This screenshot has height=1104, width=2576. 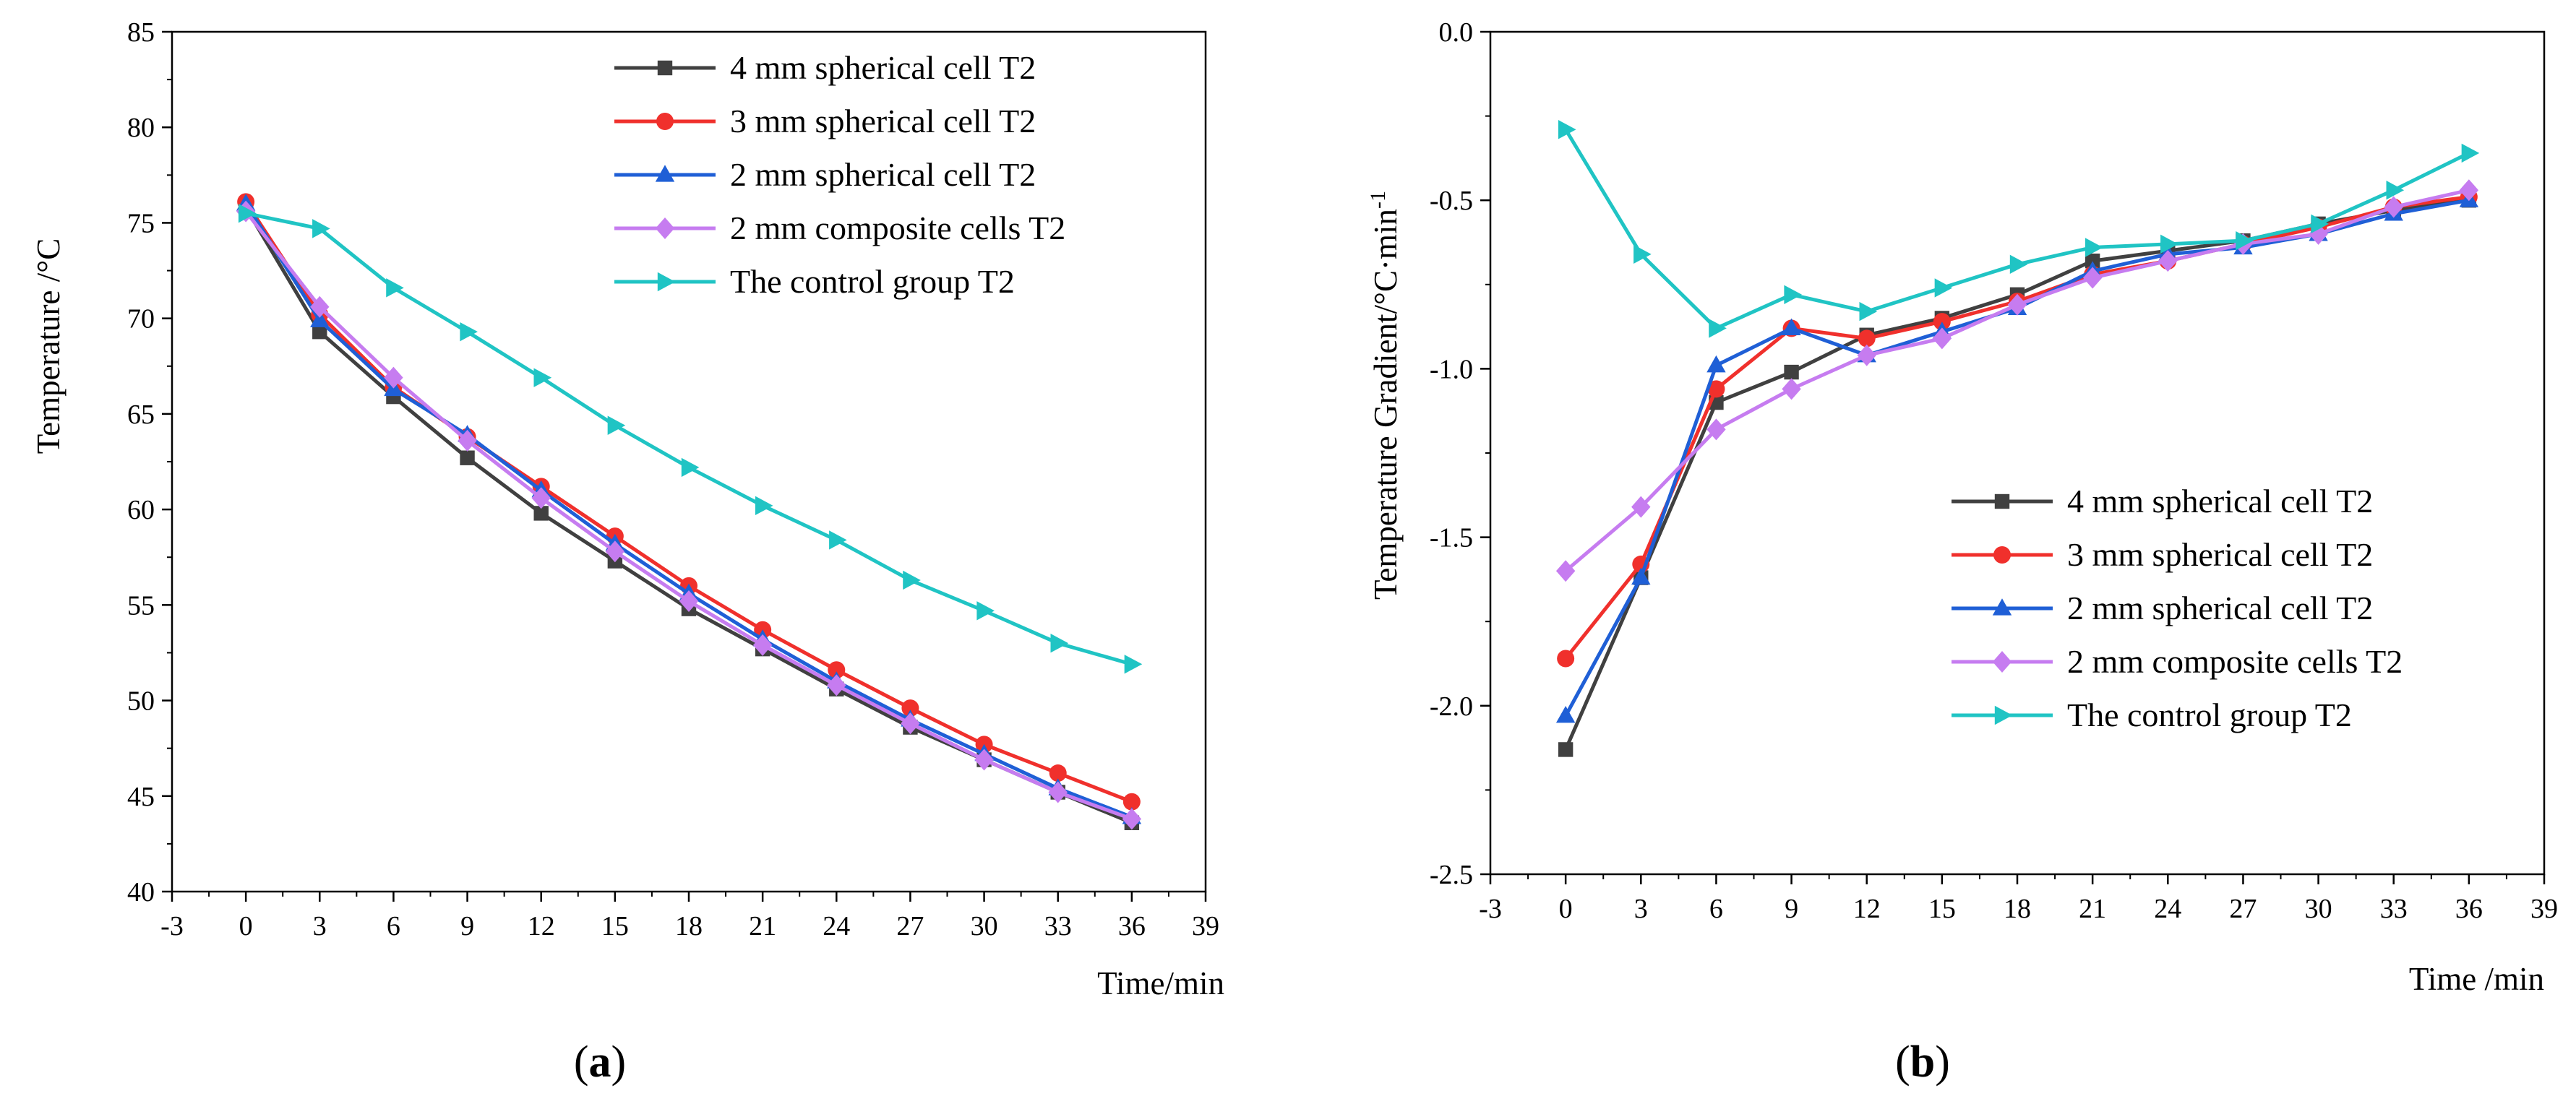 What do you see at coordinates (2220, 554) in the screenshot?
I see `legend-label: 3 mm spherical cell T2` at bounding box center [2220, 554].